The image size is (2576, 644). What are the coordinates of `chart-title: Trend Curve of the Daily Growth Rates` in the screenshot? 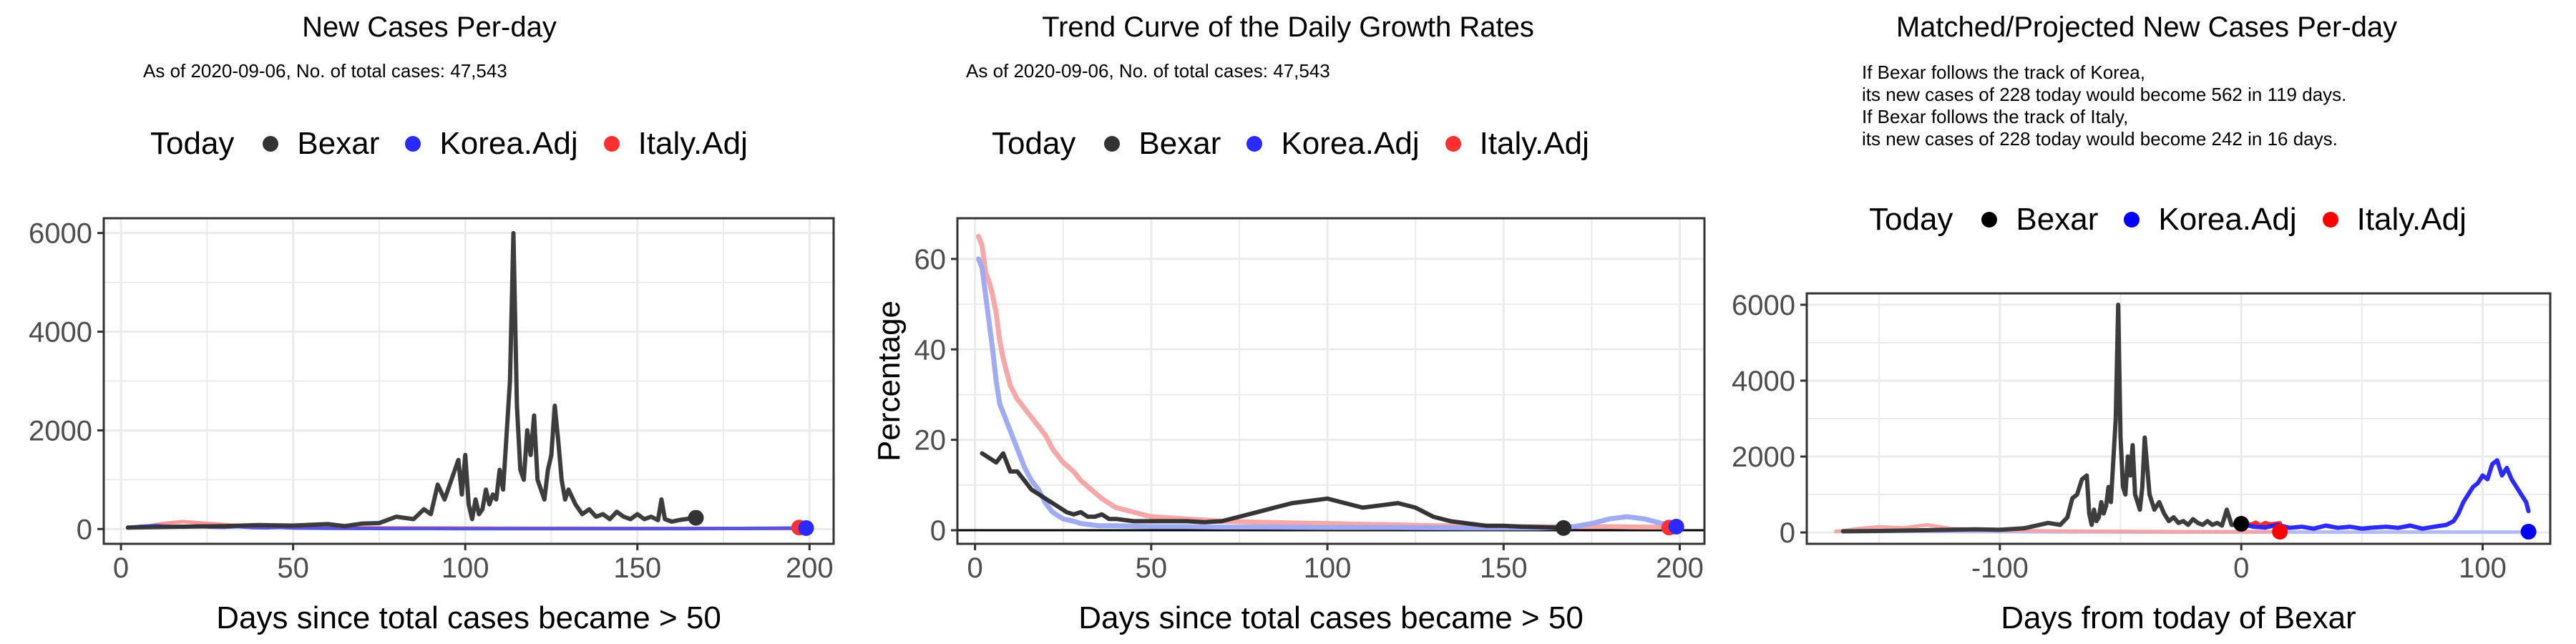 It's located at (1288, 27).